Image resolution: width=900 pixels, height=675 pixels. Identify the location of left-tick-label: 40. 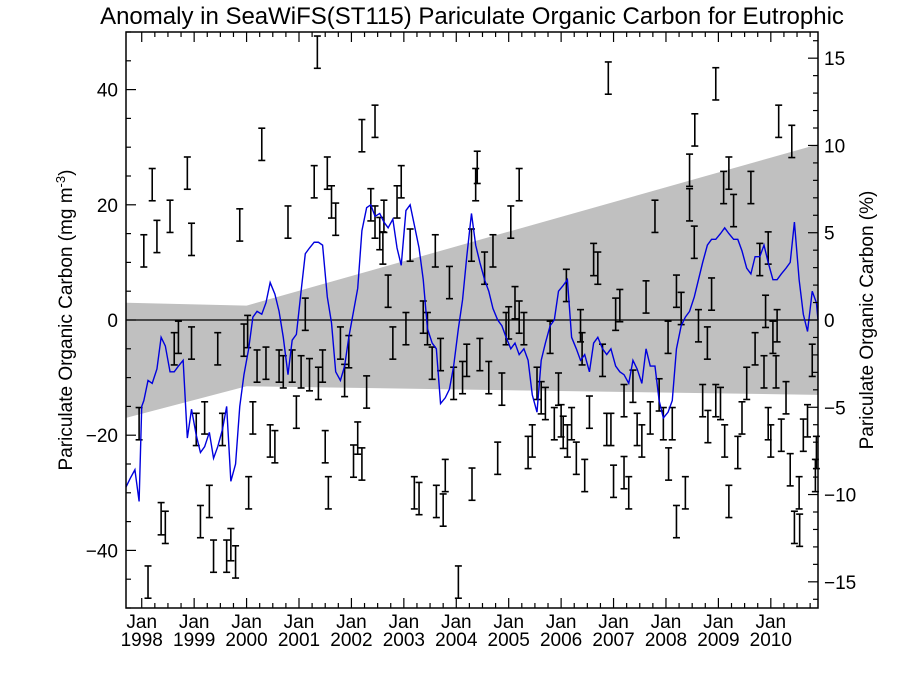
(107, 91).